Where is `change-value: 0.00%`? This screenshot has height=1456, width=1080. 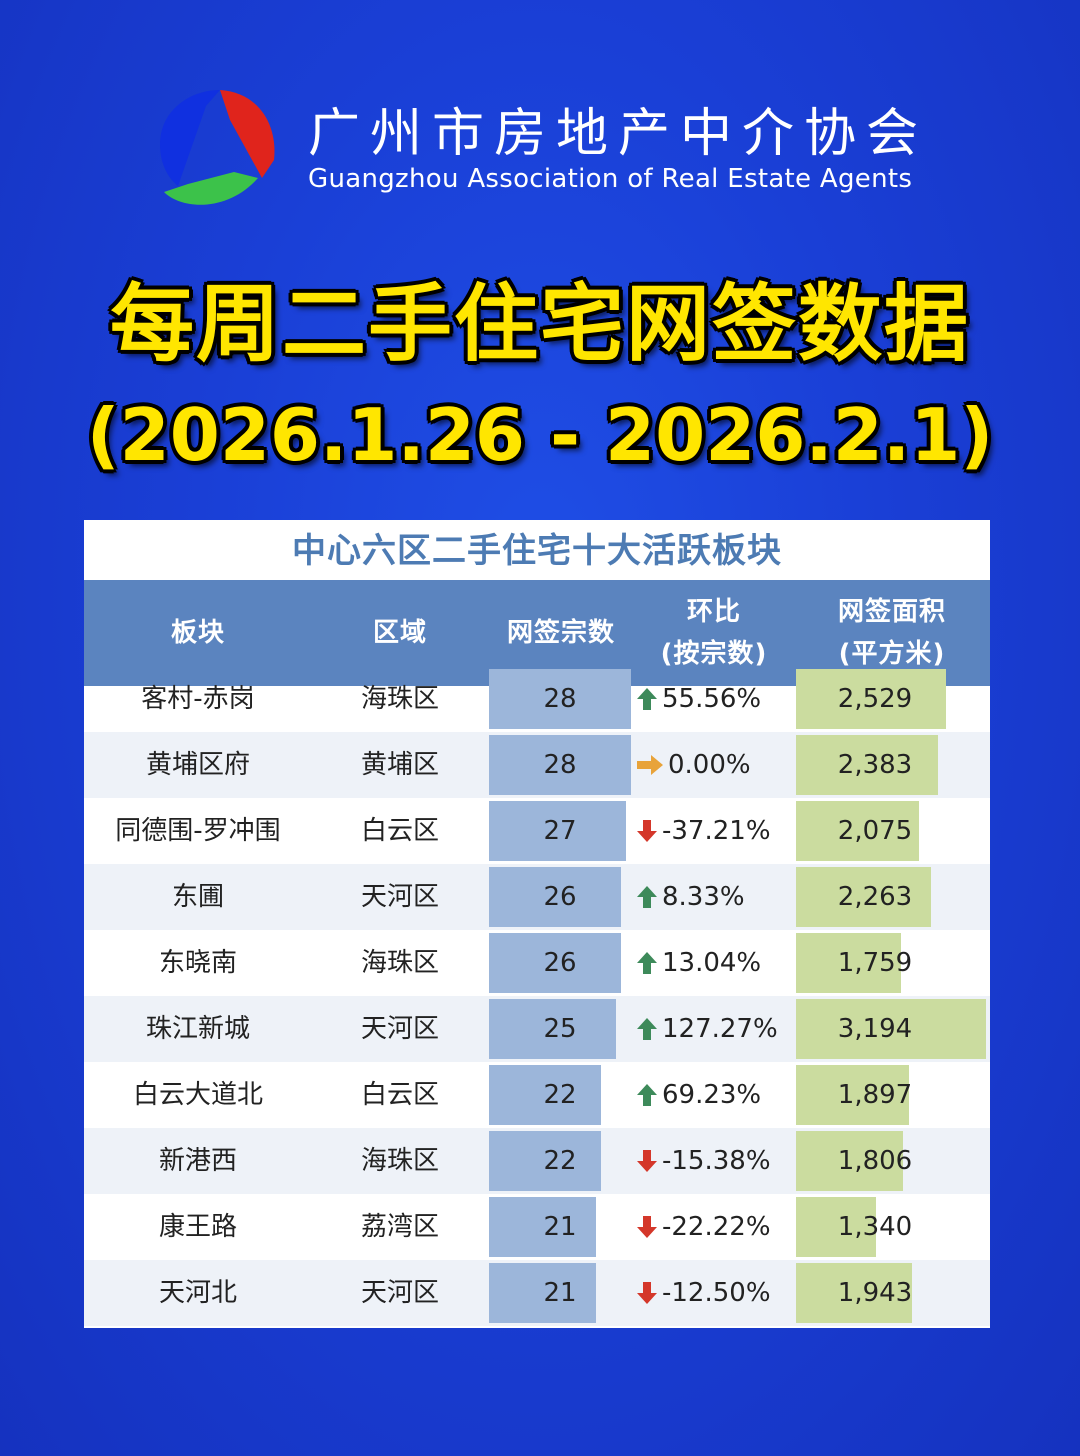
change-value: 0.00% is located at coordinates (709, 765).